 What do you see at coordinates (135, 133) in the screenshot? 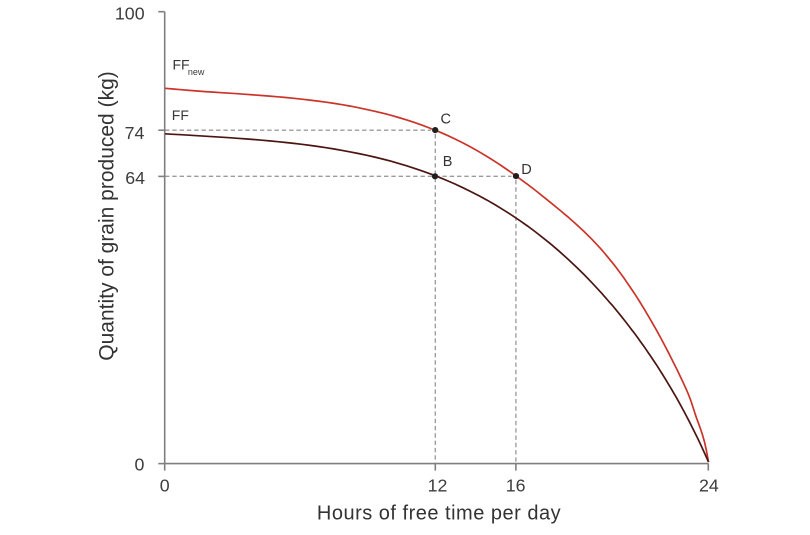
I see `svg-text: 74` at bounding box center [135, 133].